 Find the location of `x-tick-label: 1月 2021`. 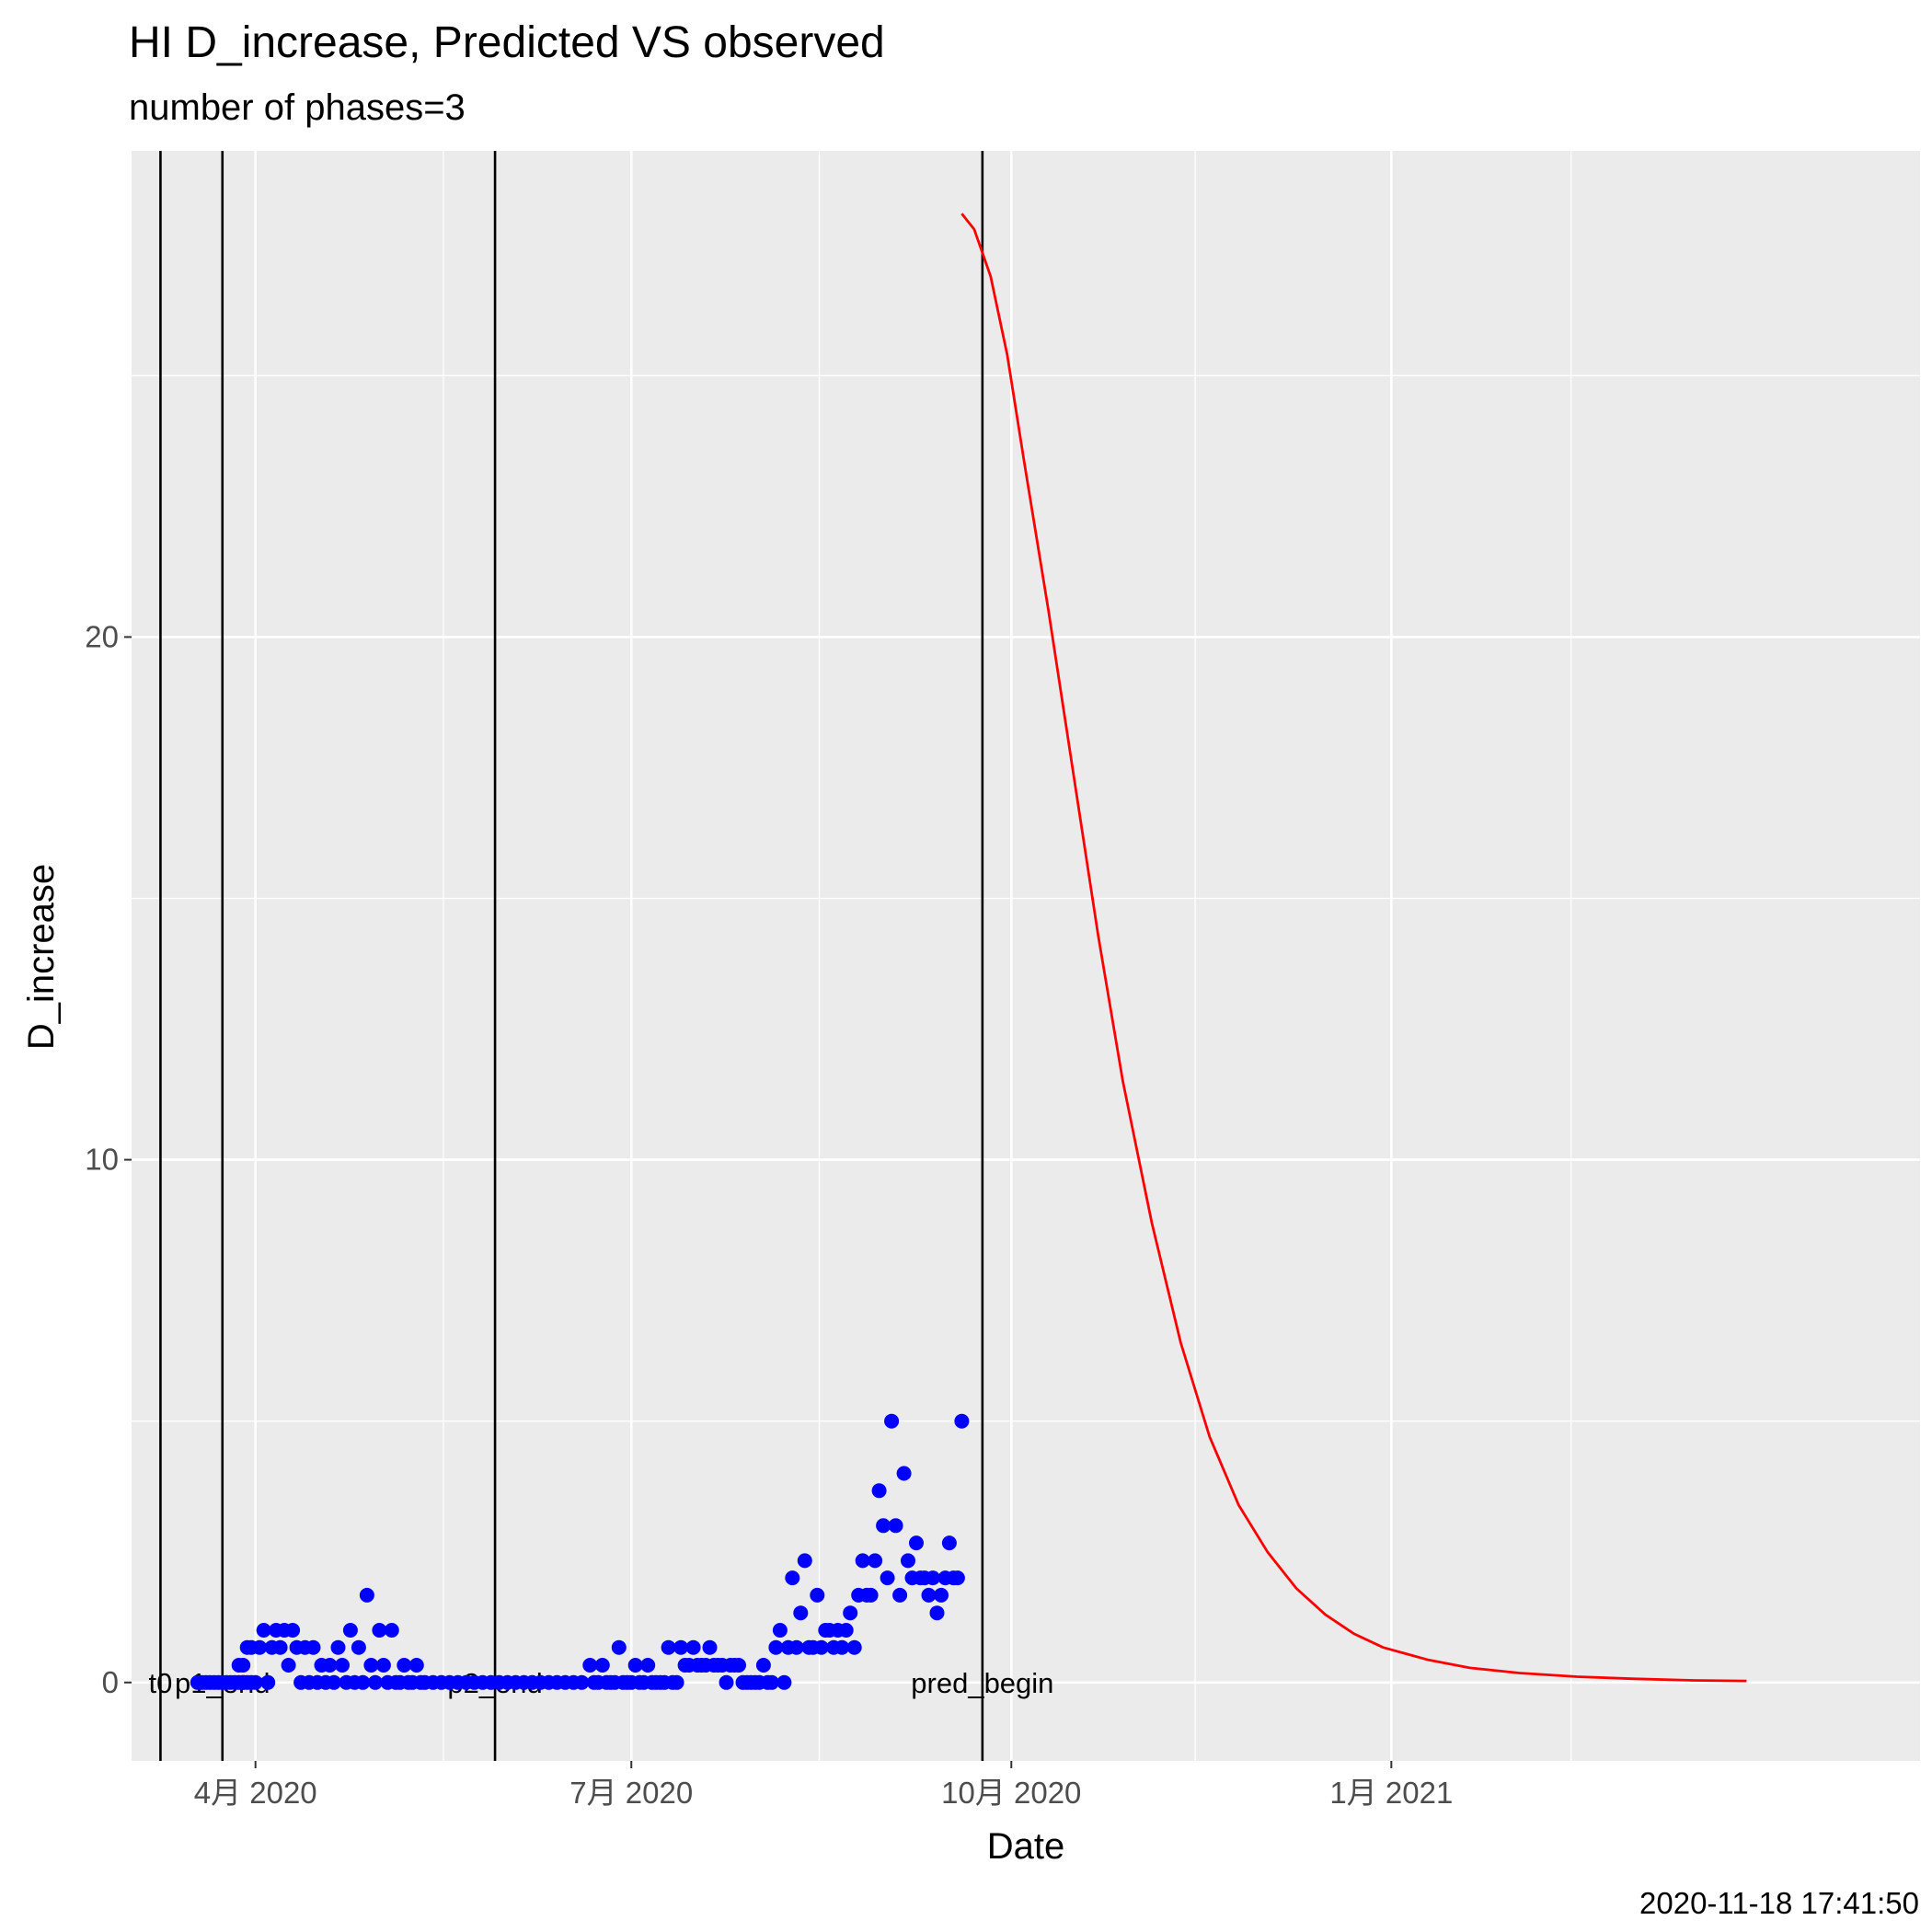

x-tick-label: 1月 2021 is located at coordinates (1391, 1793).